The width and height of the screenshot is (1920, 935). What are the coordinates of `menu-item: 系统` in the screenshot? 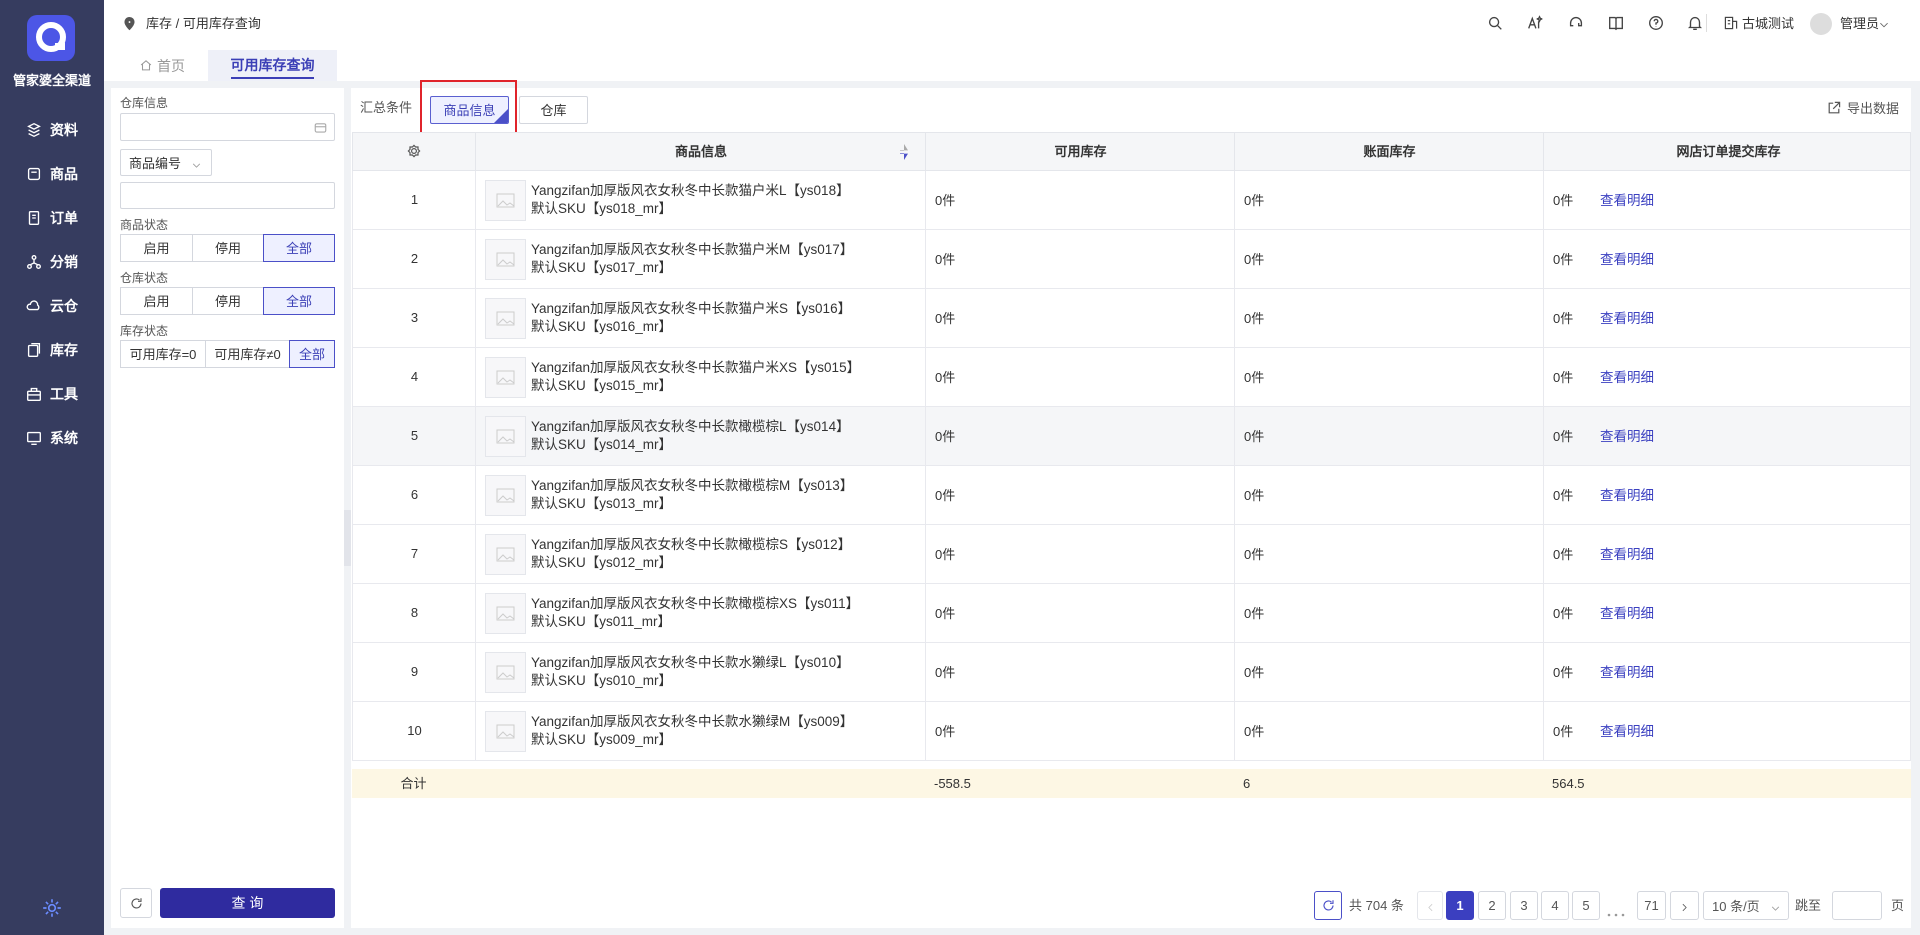 It's located at (52, 438).